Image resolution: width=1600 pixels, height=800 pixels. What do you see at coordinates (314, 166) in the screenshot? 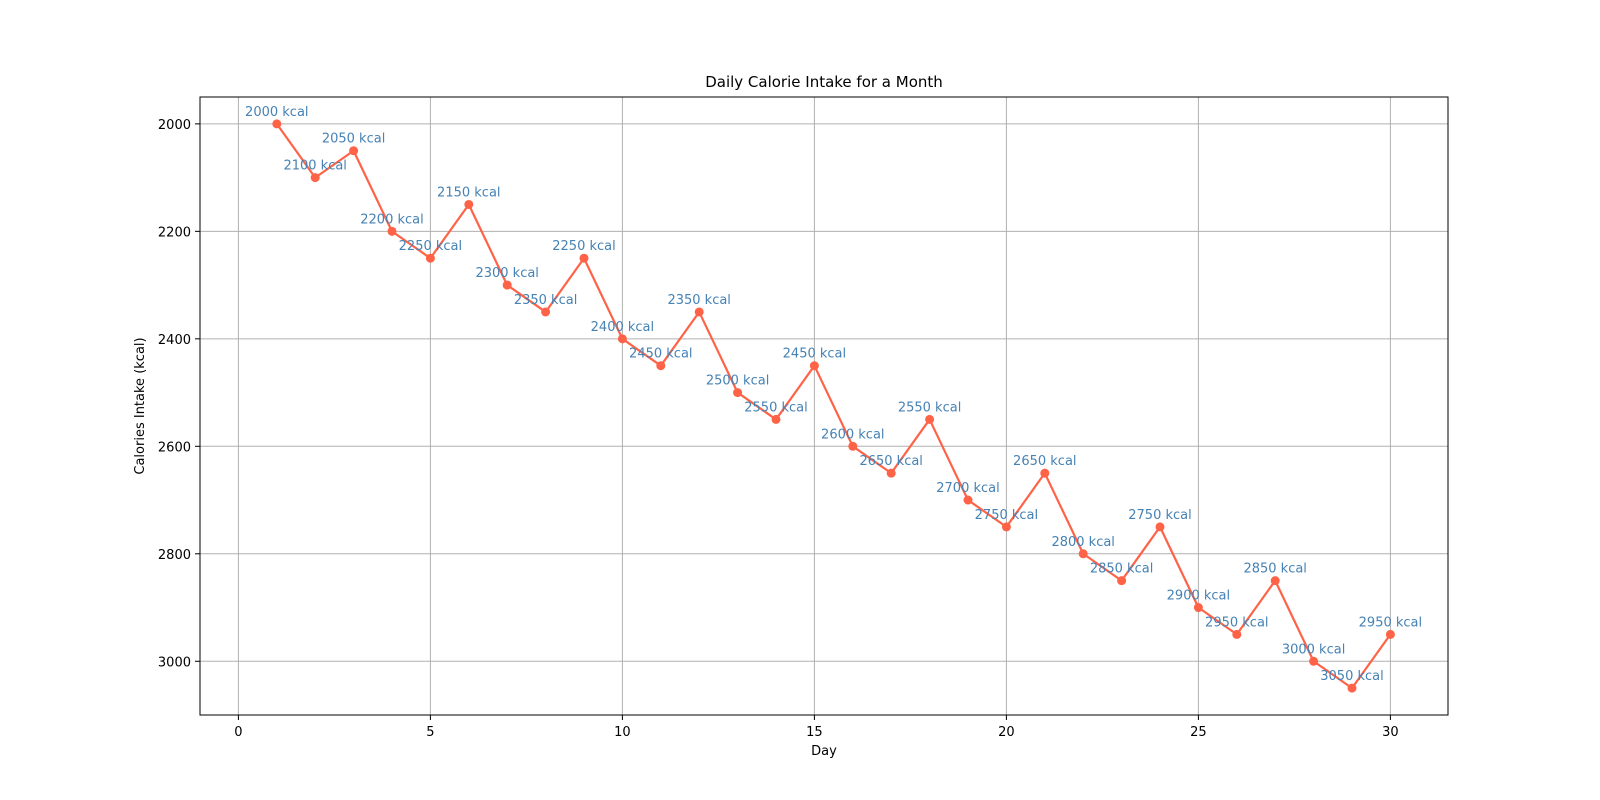
I see `data-label: 2100 kcal` at bounding box center [314, 166].